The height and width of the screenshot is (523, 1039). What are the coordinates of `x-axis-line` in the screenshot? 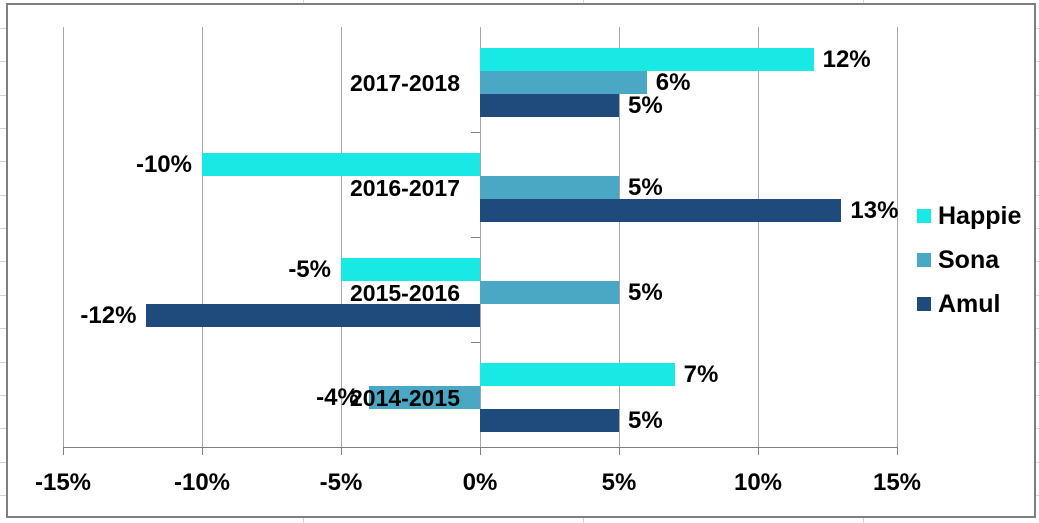 It's located at (480, 447).